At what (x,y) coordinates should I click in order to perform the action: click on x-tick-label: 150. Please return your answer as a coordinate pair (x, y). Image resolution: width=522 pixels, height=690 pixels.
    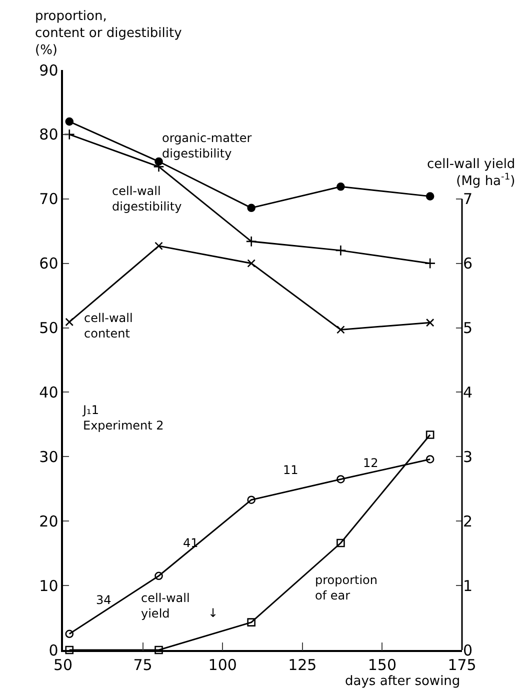
    Looking at the image, I should click on (382, 665).